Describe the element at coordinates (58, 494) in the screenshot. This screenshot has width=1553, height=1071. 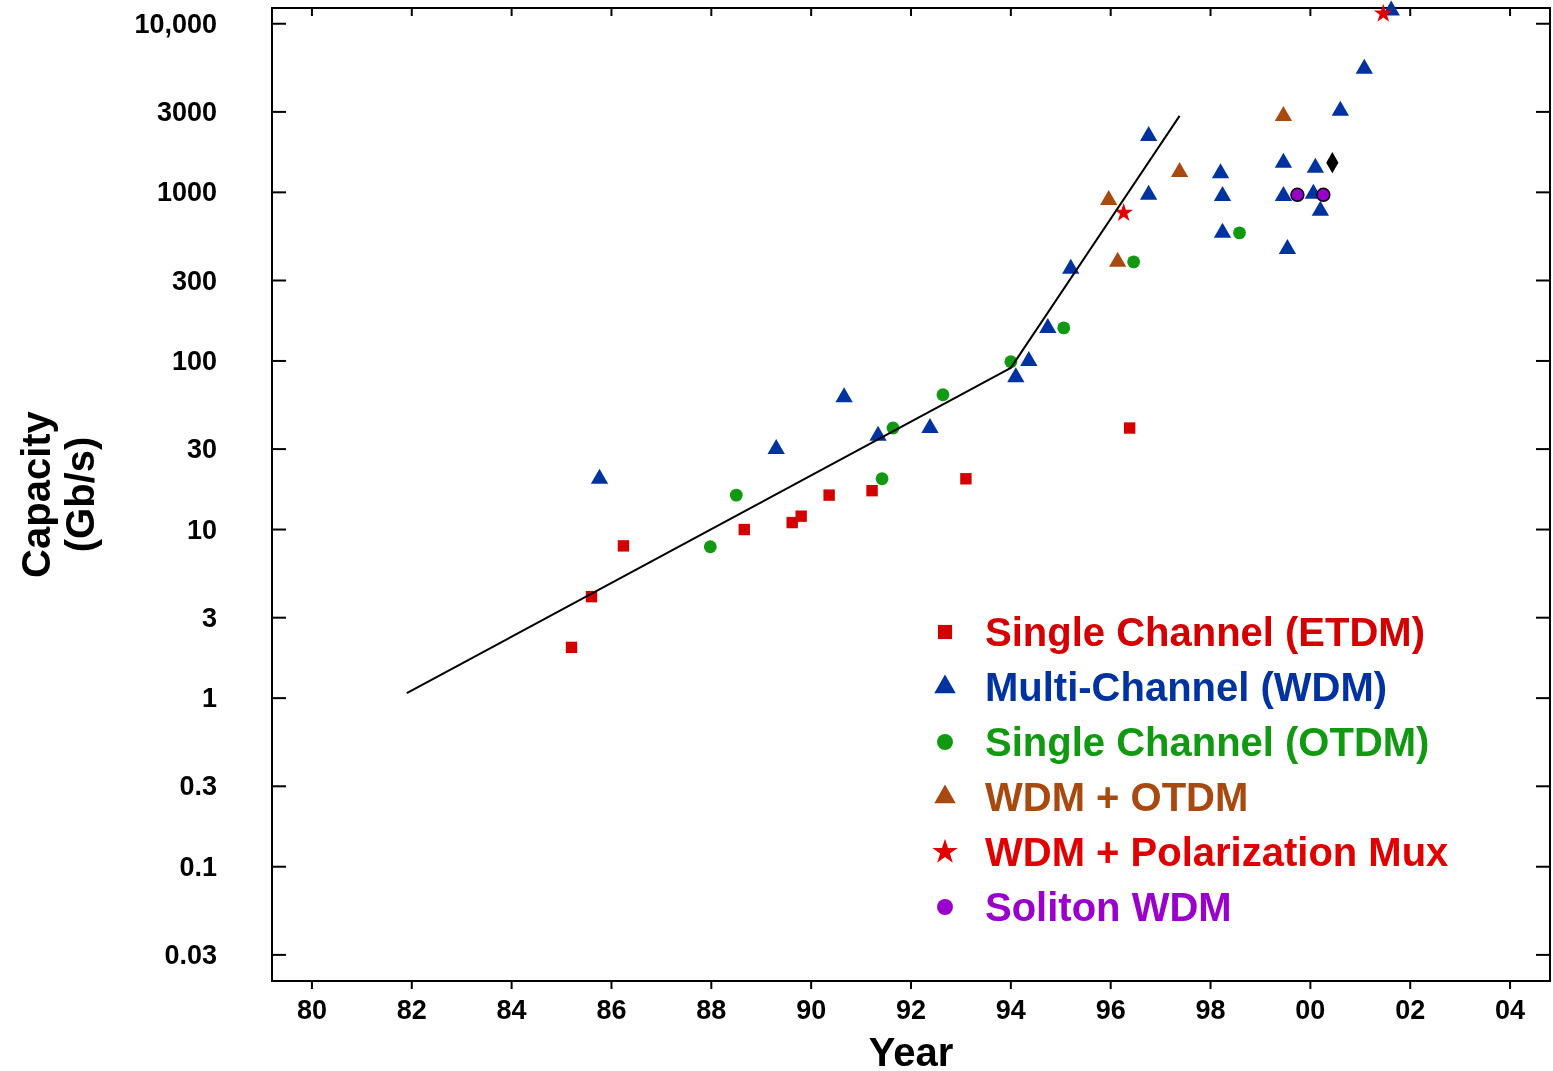
I see `y-axis-title: Capacity (Gb/s)` at that location.